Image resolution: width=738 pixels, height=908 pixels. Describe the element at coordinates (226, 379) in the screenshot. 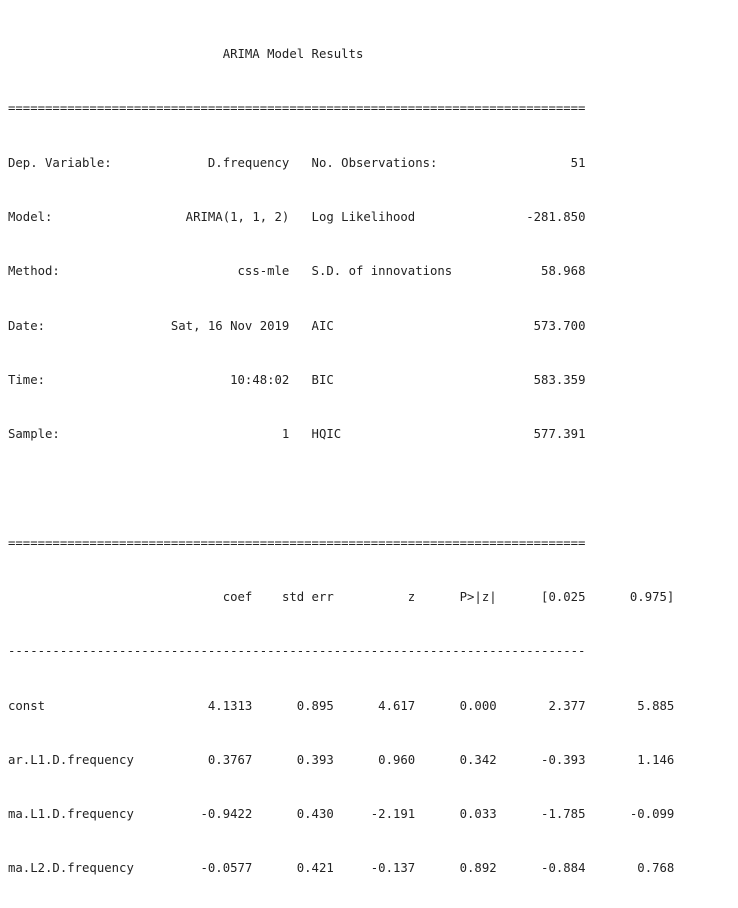

I see `summary-value: 10:48:02` at that location.